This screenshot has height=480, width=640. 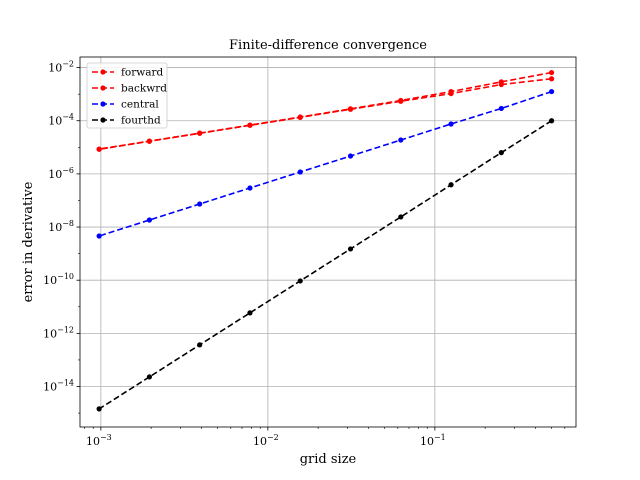 What do you see at coordinates (61, 120) in the screenshot?
I see `y-tick-label: 10⁻⁴` at bounding box center [61, 120].